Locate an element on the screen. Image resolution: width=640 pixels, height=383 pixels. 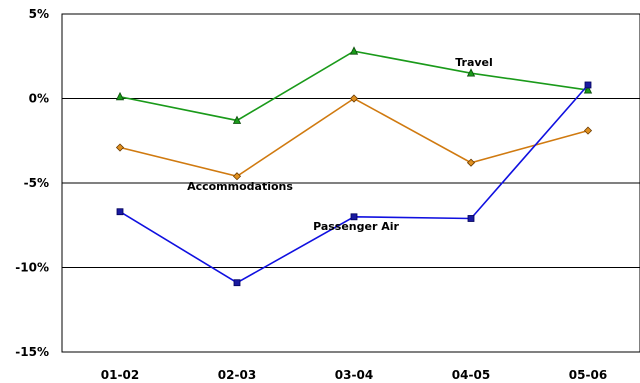
y-tick-label: -5% is located at coordinates (36, 183).